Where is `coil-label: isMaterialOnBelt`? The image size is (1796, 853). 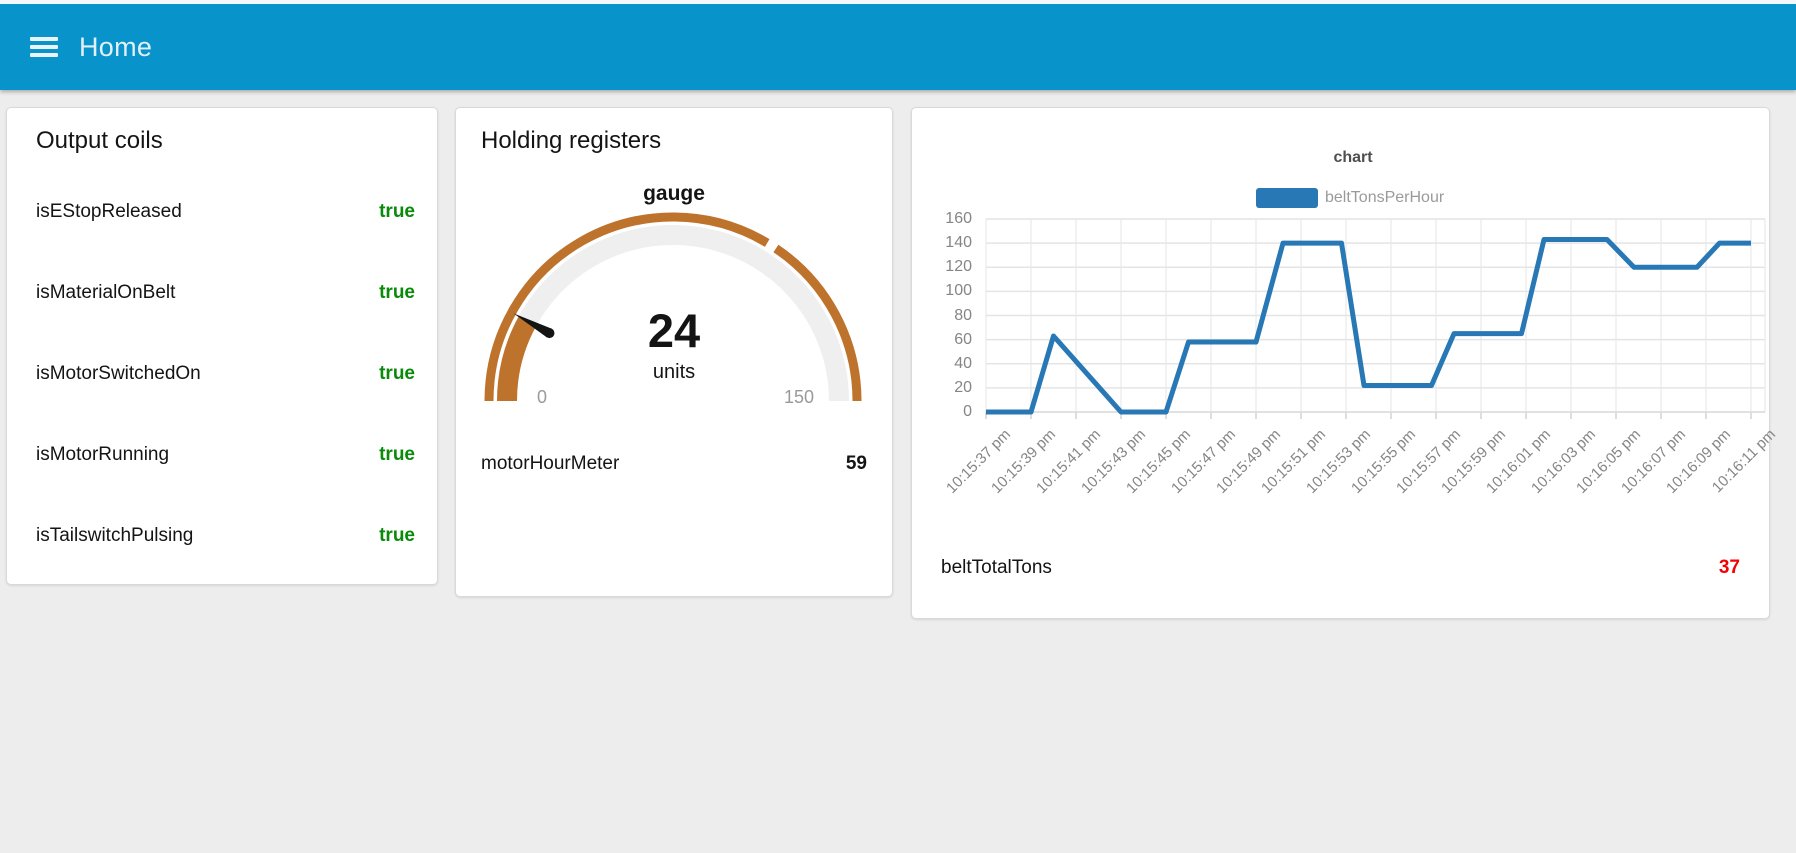 coil-label: isMaterialOnBelt is located at coordinates (106, 292).